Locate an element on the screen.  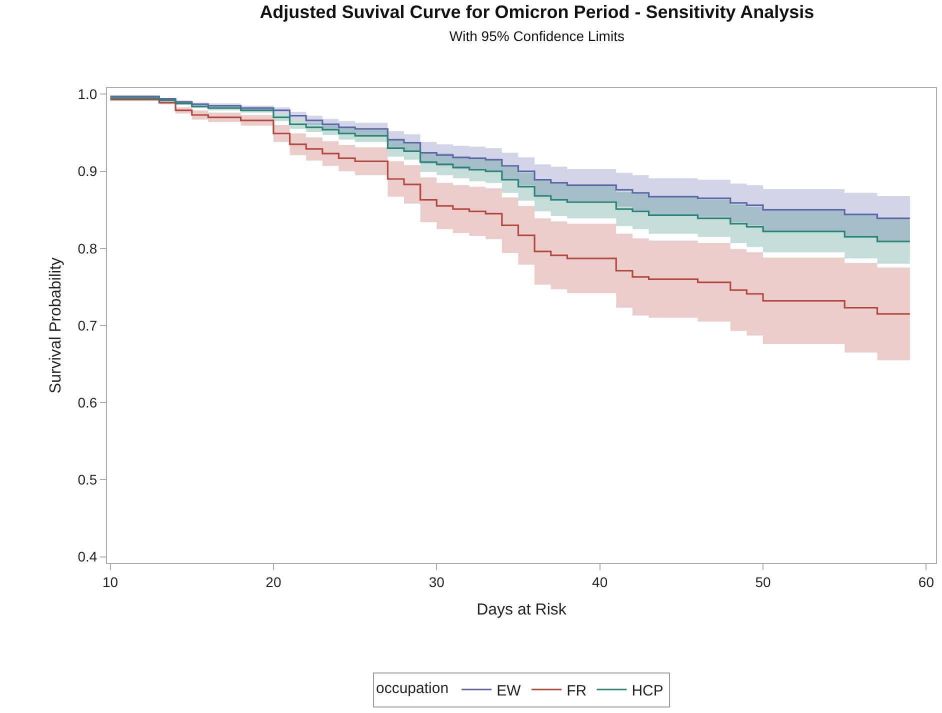
y-tick-label: 0.7 is located at coordinates (88, 325).